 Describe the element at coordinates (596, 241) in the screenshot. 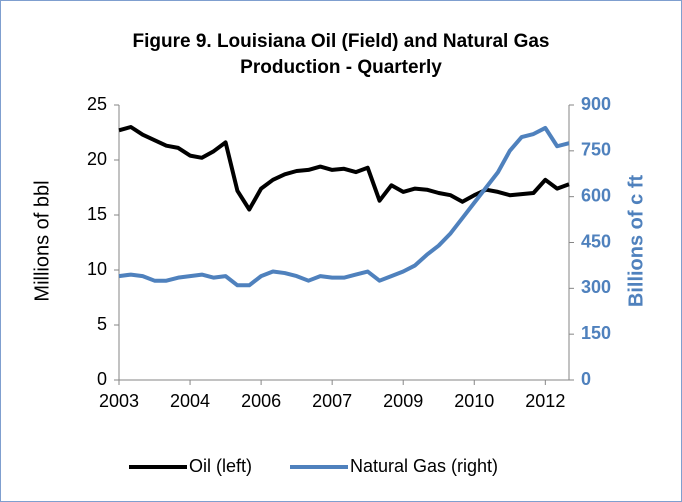

I see `y2-tick-label: 450` at that location.